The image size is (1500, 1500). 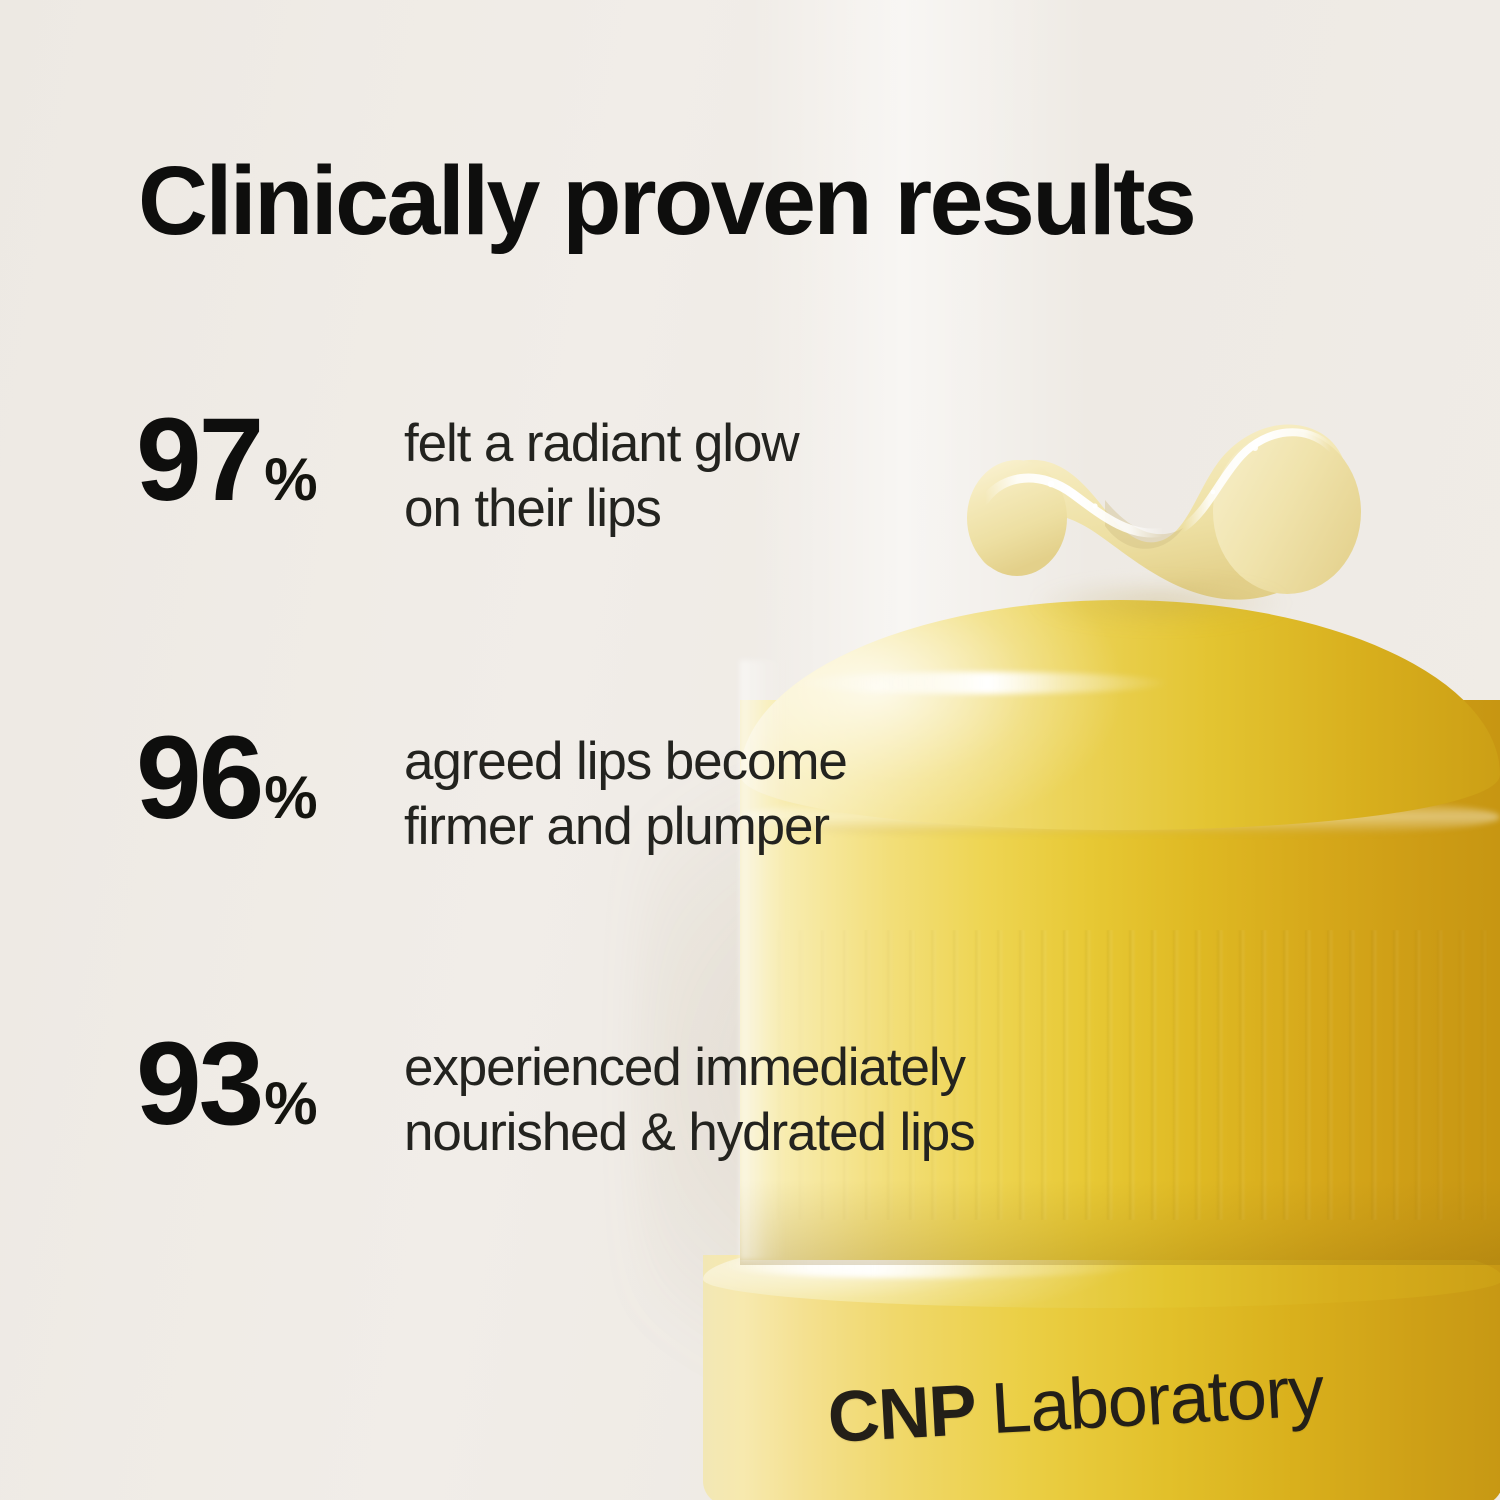 What do you see at coordinates (533, 508) in the screenshot?
I see `stat-description-line: on their lips` at bounding box center [533, 508].